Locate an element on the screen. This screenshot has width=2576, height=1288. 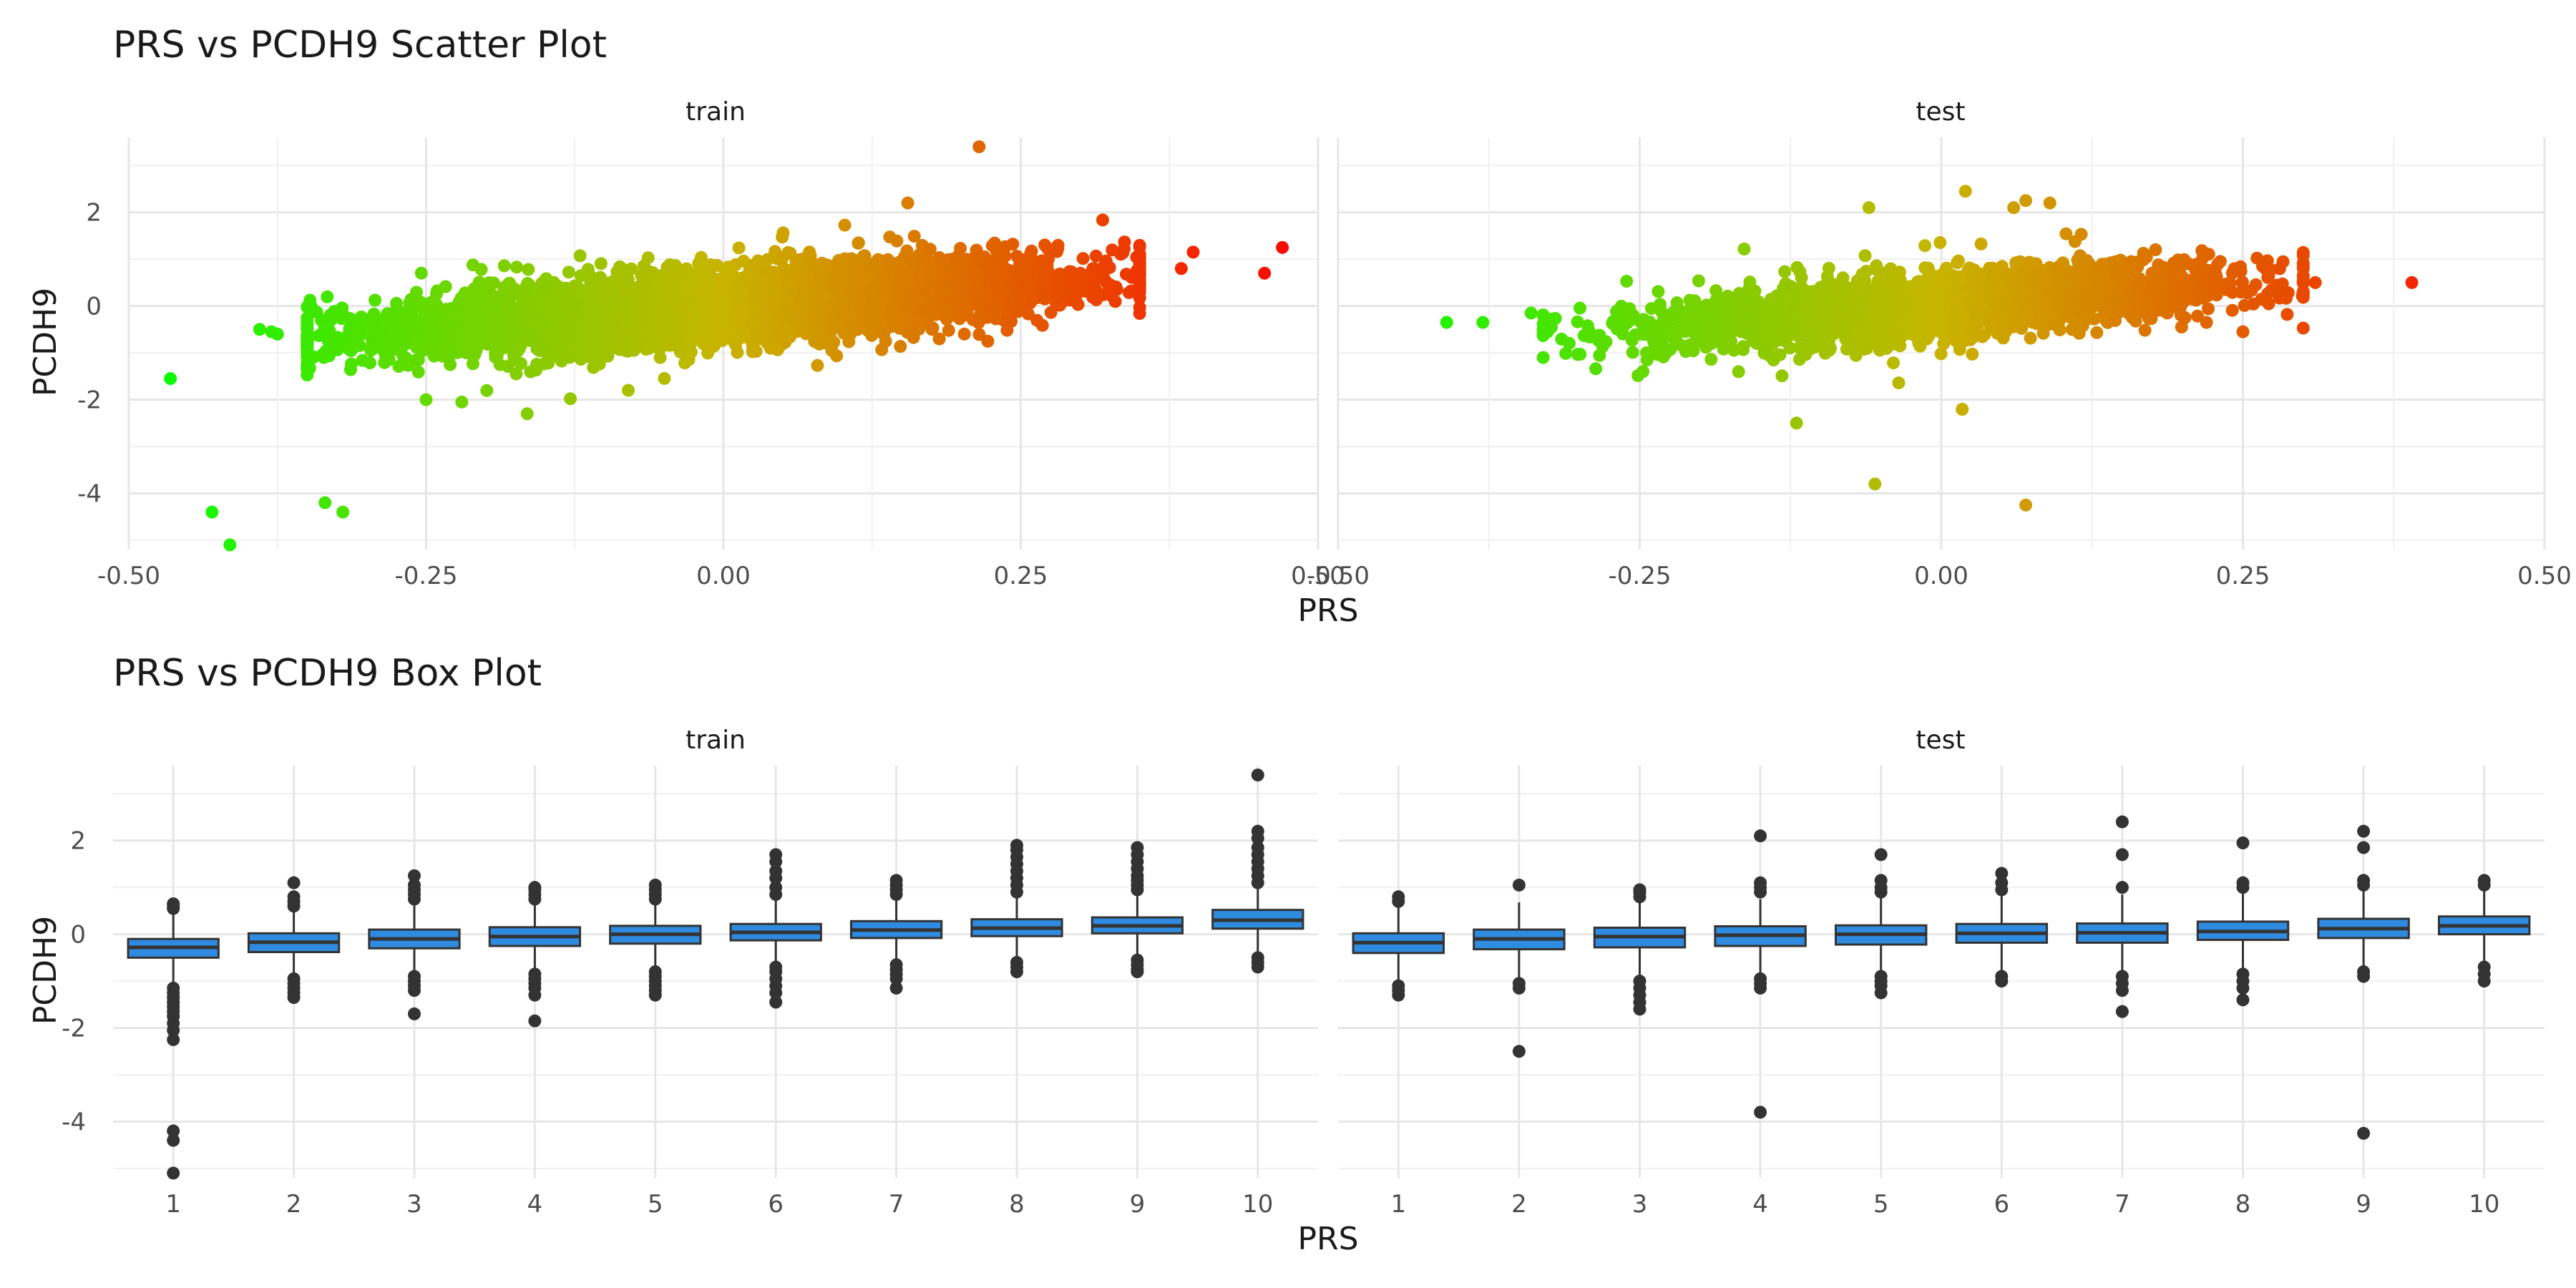
scatter-x-tick-label: 0.25 is located at coordinates (1021, 576).